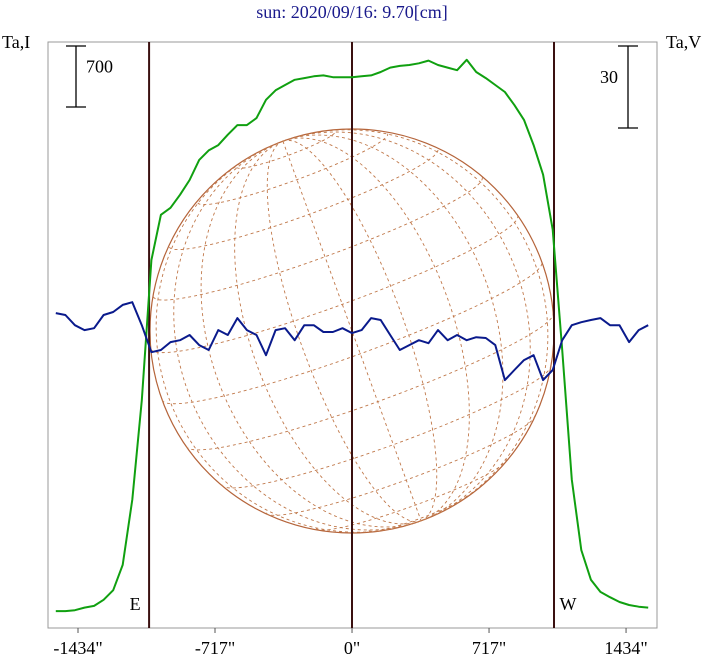 Image resolution: width=708 pixels, height=662 pixels. What do you see at coordinates (215, 648) in the screenshot?
I see `x-tick-label: -717"` at bounding box center [215, 648].